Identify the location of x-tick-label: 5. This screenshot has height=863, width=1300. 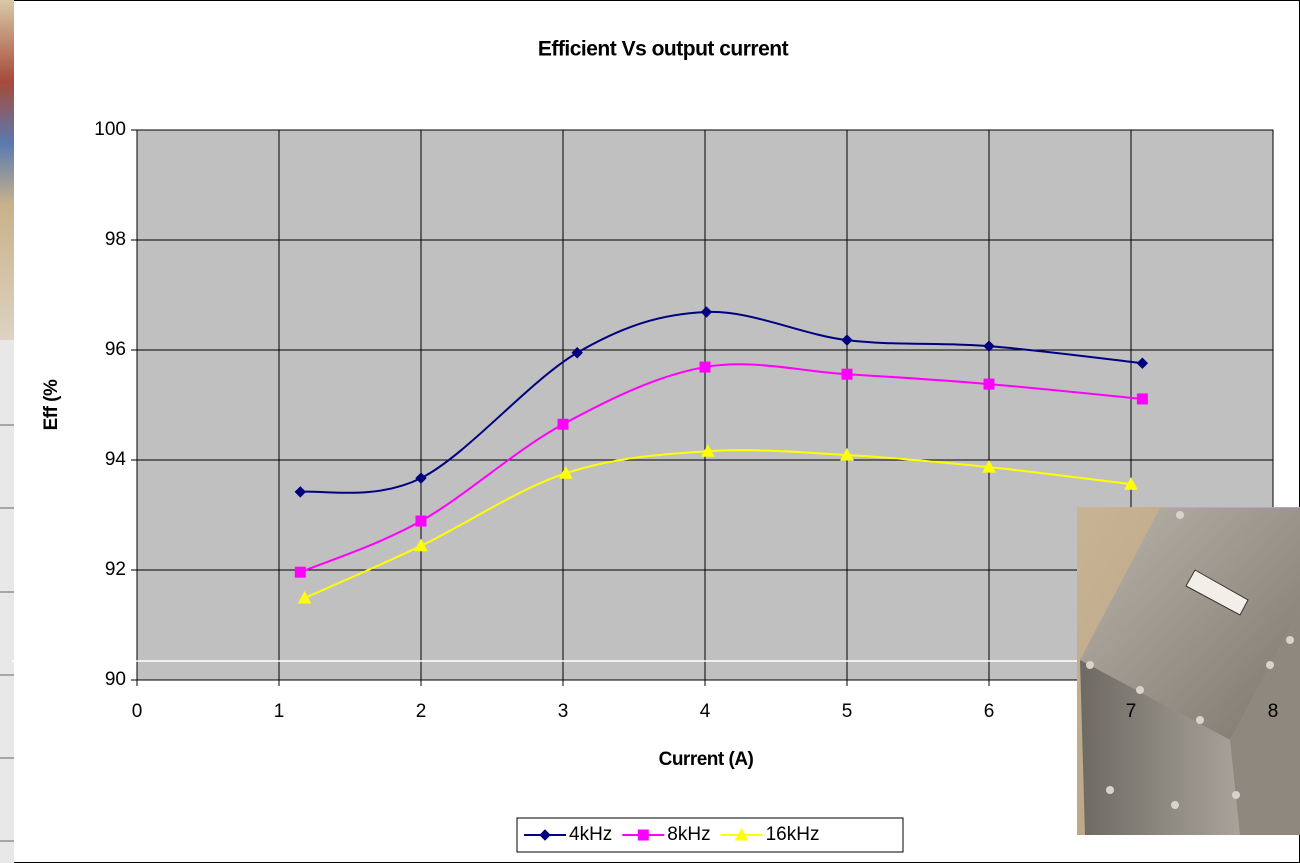
(847, 711).